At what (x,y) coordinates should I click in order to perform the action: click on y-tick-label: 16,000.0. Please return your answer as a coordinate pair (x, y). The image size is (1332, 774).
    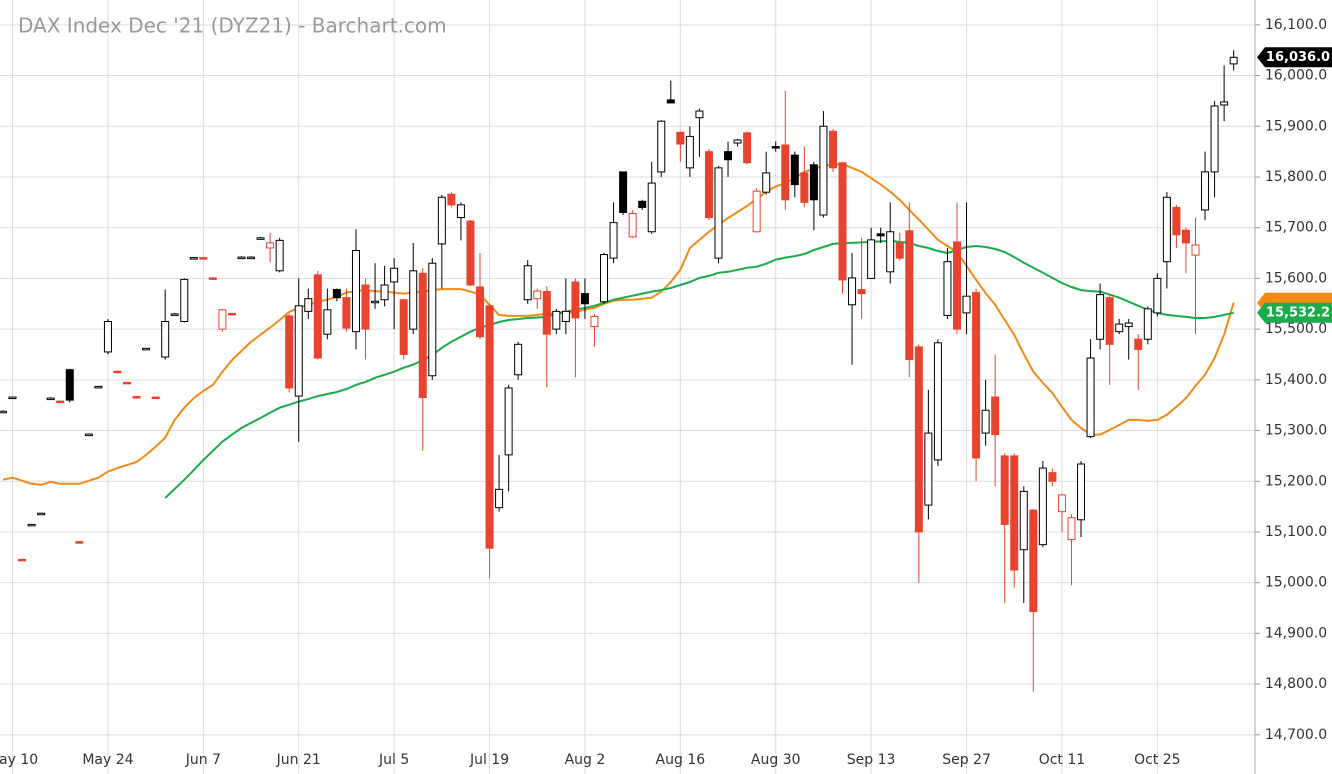
    Looking at the image, I should click on (1296, 76).